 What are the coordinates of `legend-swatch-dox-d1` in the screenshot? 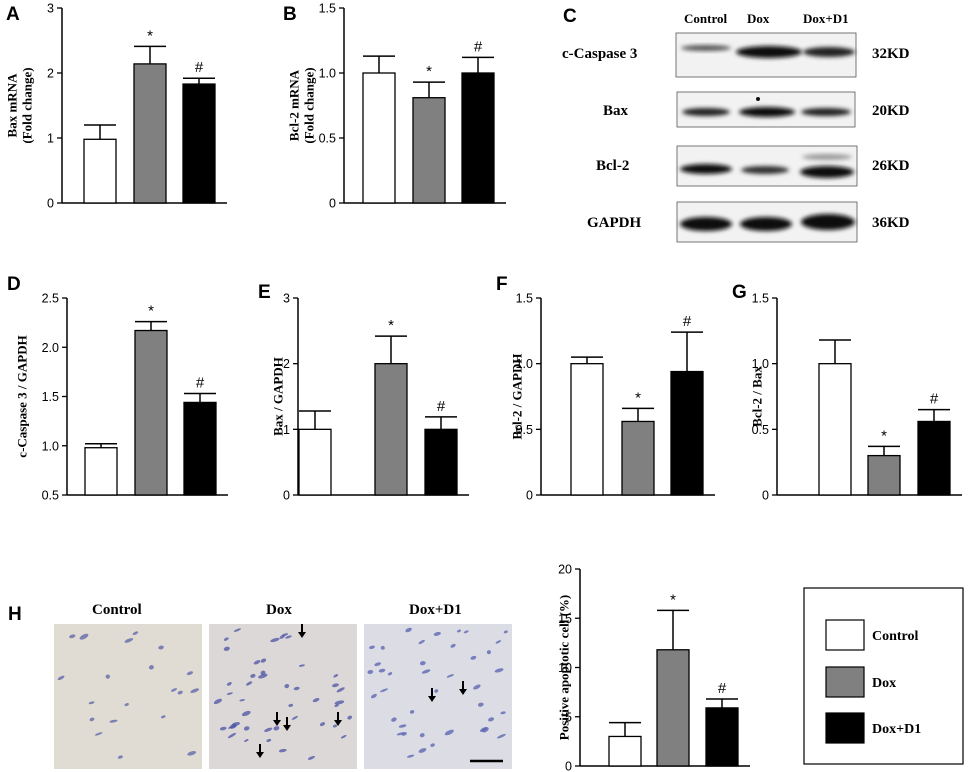 It's located at (845, 728).